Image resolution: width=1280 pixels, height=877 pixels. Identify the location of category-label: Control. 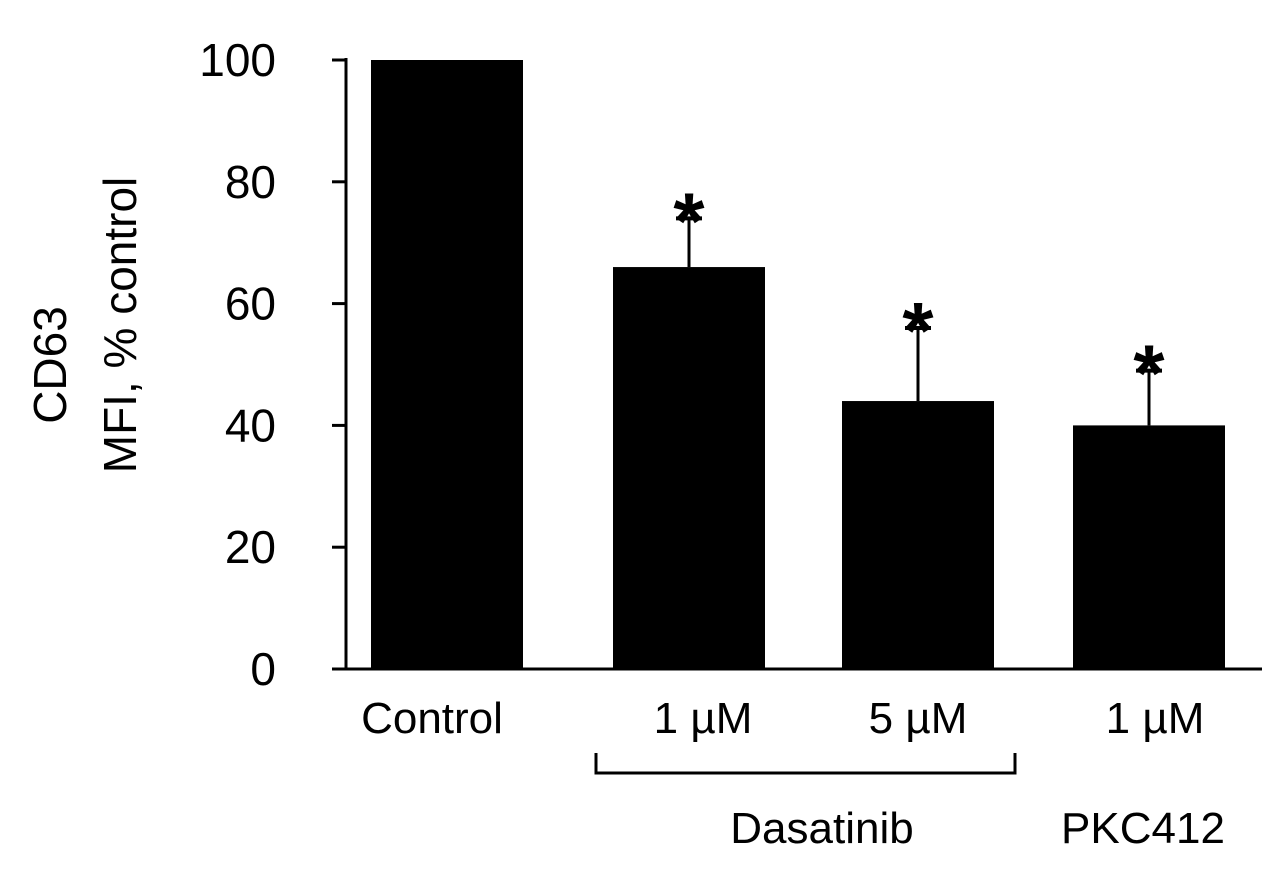
(432, 718).